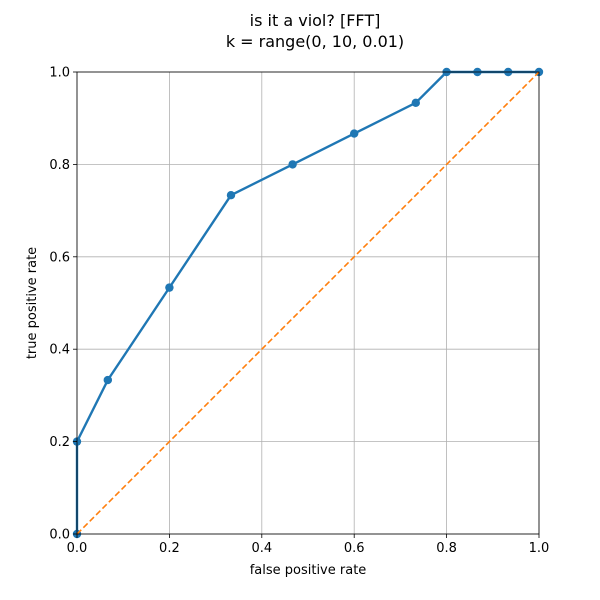 Image resolution: width=600 pixels, height=600 pixels. I want to click on y-tick-label: 0.8, so click(59, 165).